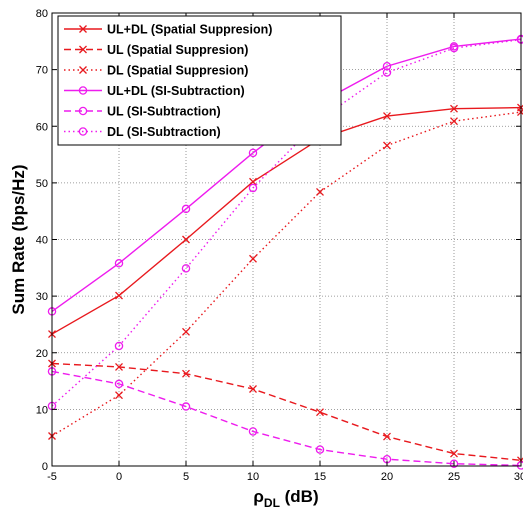 This screenshot has height=510, width=523. What do you see at coordinates (42, 354) in the screenshot?
I see `y-tick-label: 20` at bounding box center [42, 354].